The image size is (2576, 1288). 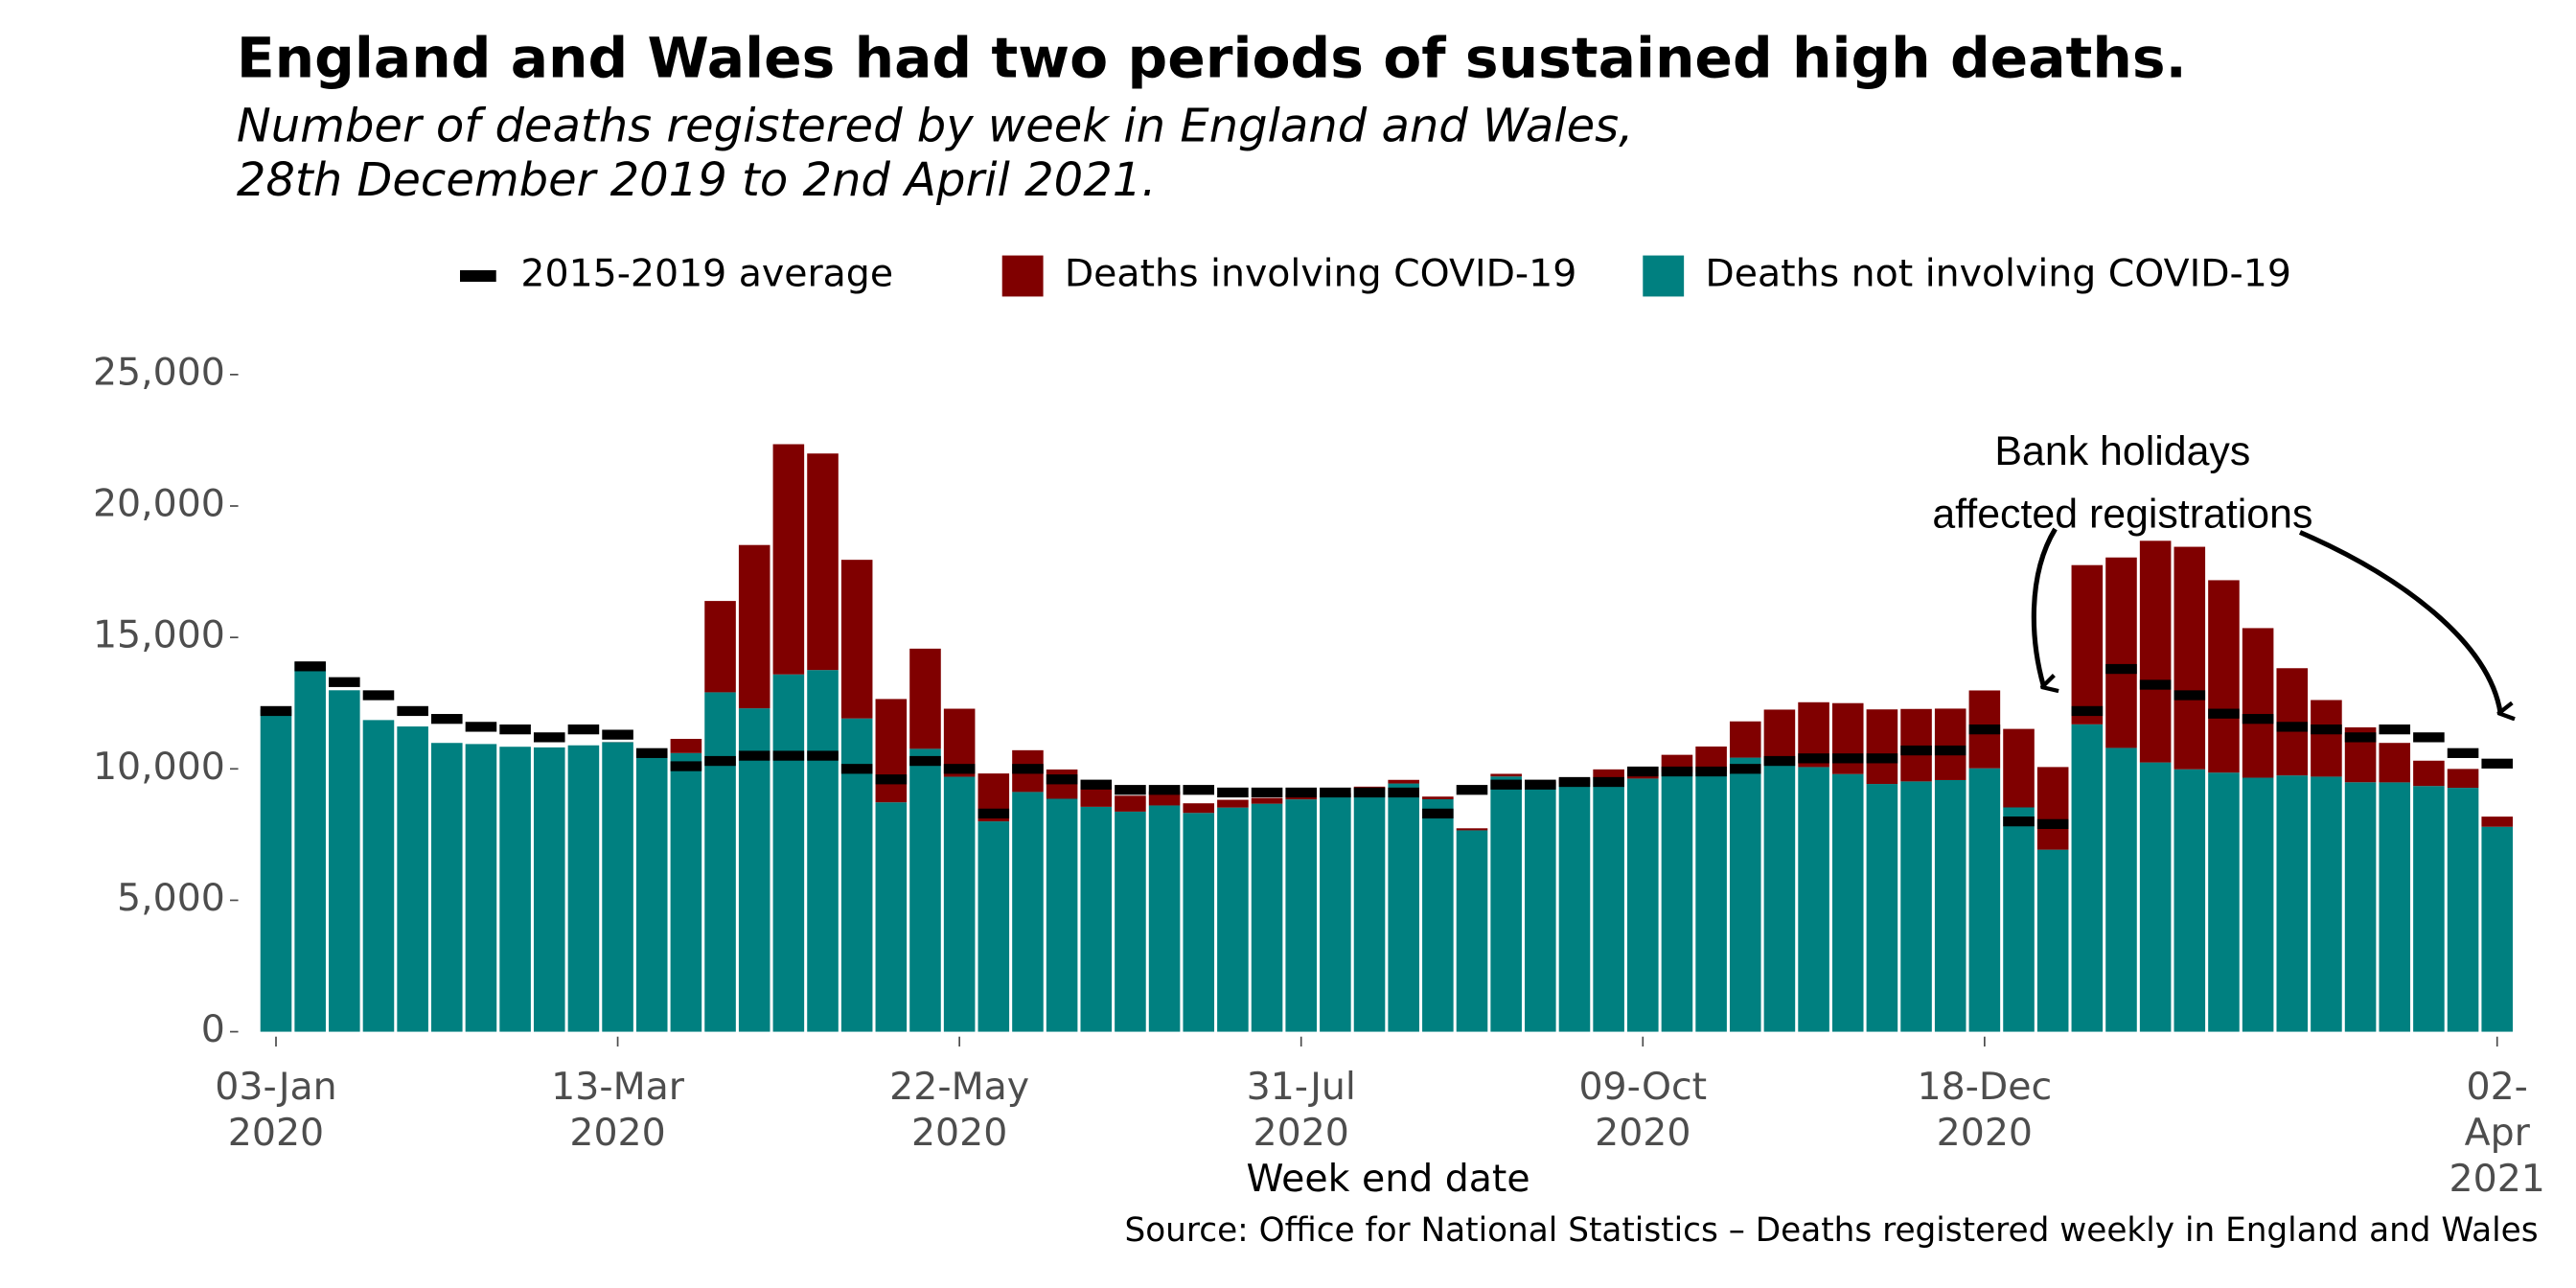 I want to click on x-tick-label: 18-Dec 2020, so click(x=1985, y=1111).